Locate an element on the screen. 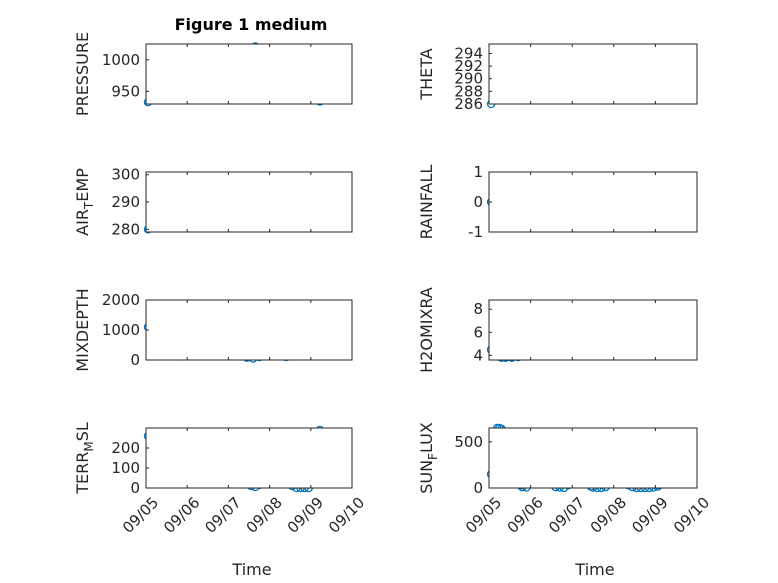  y-axis-label-tail: SL is located at coordinates (82, 431).